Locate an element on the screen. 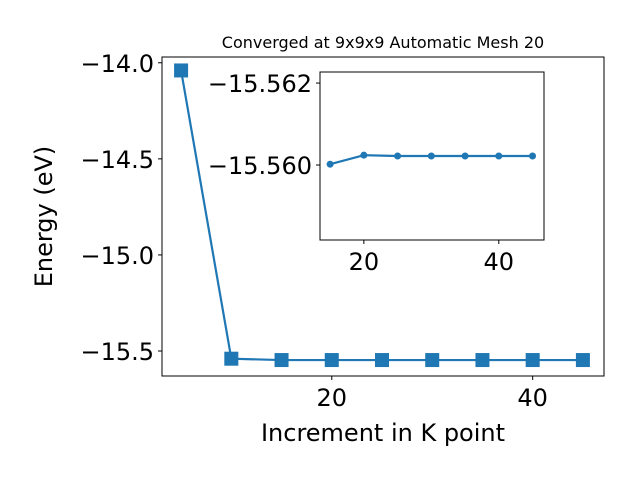 This screenshot has height=480, width=640. y-tick-label: −15.0 is located at coordinates (117, 256).